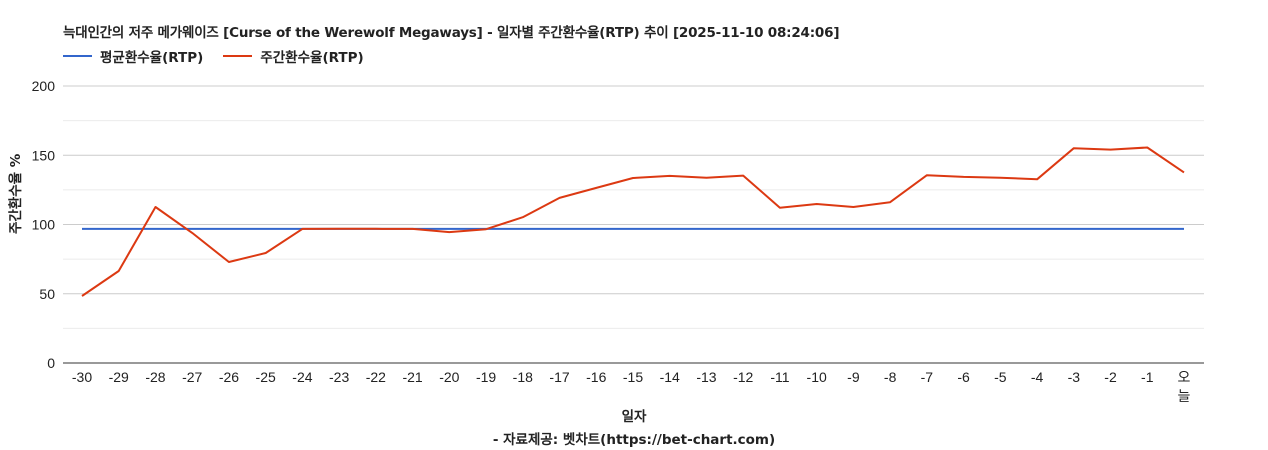 Image resolution: width=1268 pixels, height=450 pixels. Describe the element at coordinates (963, 377) in the screenshot. I see `x-tick-label: -6` at that location.